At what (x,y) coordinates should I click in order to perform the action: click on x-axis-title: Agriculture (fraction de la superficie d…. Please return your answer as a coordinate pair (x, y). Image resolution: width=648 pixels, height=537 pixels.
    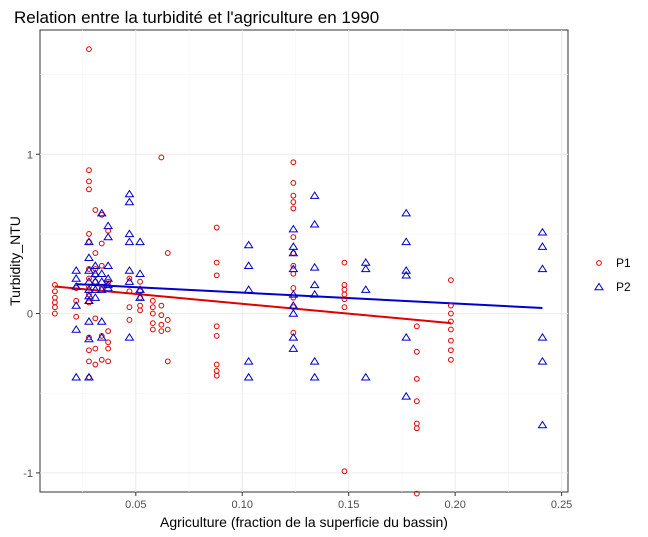
    Looking at the image, I should click on (304, 522).